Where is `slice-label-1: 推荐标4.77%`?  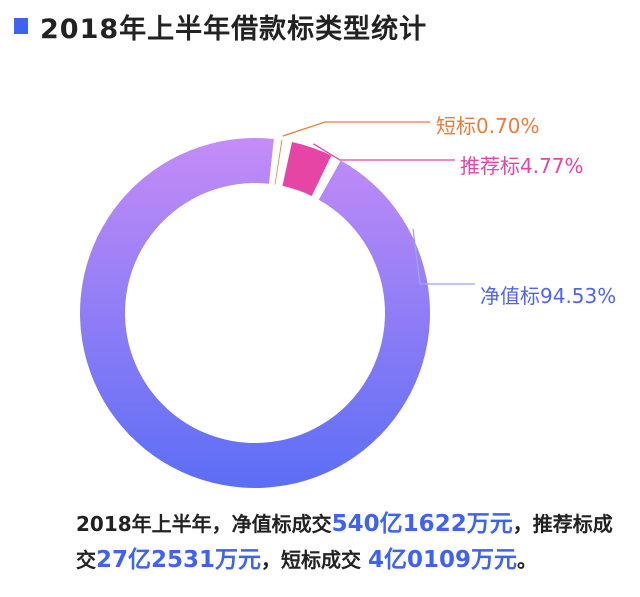
slice-label-1: 推荐标4.77% is located at coordinates (522, 166).